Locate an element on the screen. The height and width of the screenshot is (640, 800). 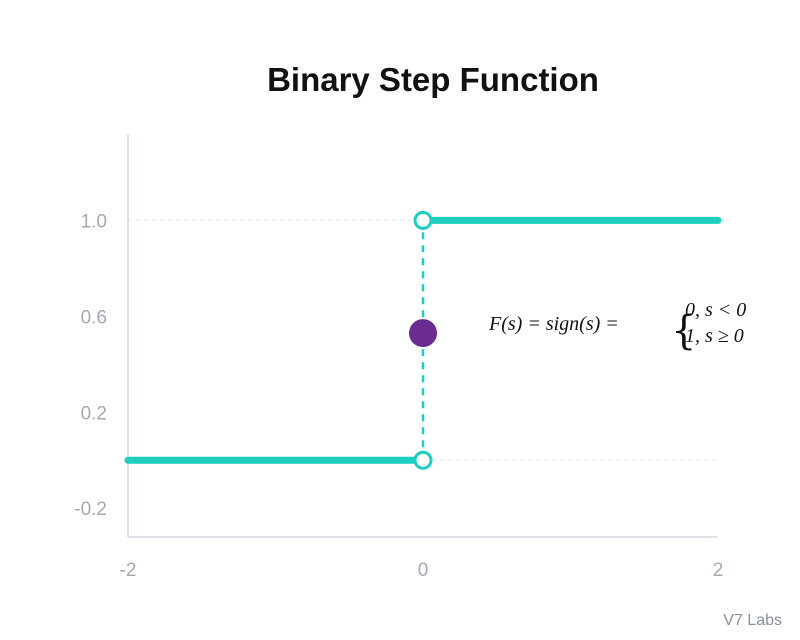
y-tick-labels: 1.0 0.6 0.2 -0.2 is located at coordinates (90, 365).